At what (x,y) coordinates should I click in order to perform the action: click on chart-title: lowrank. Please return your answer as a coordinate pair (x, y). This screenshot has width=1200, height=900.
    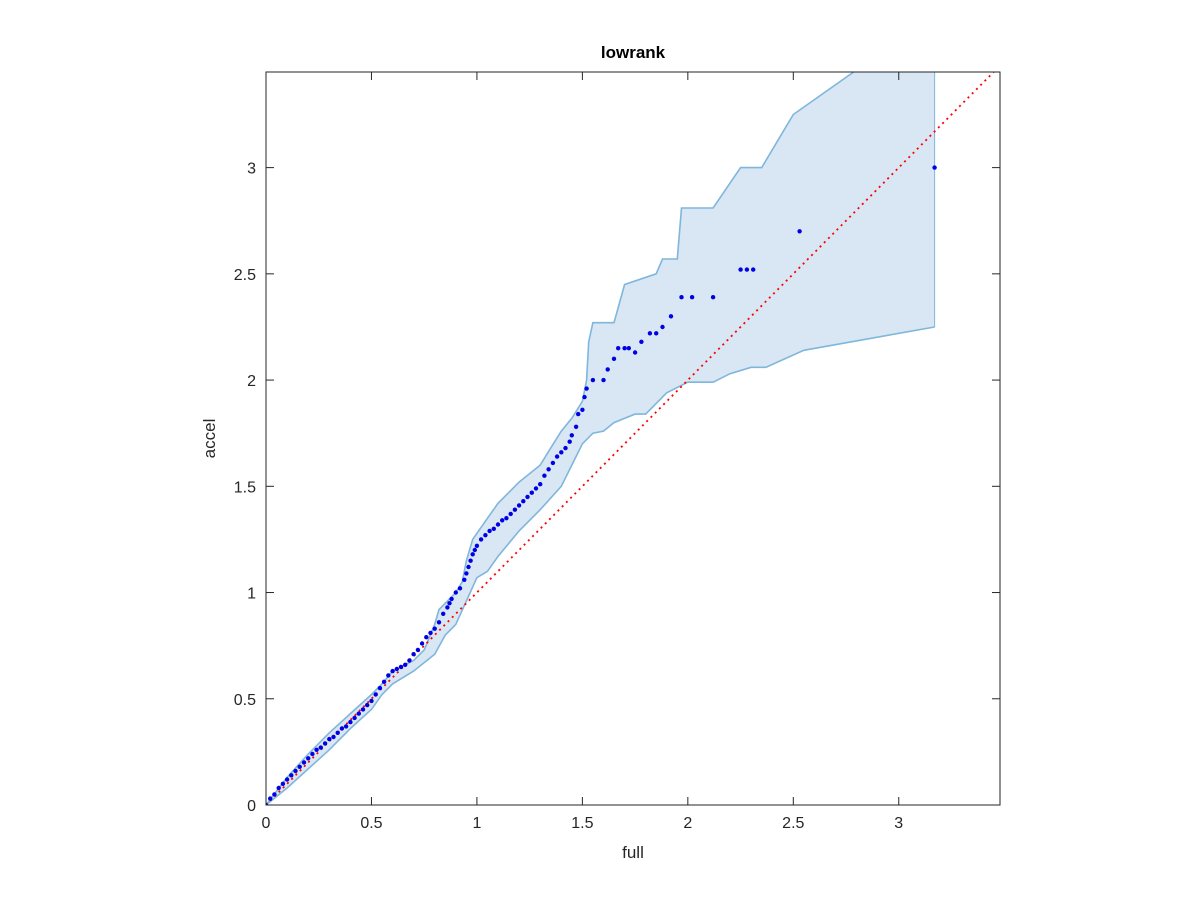
    Looking at the image, I should click on (633, 52).